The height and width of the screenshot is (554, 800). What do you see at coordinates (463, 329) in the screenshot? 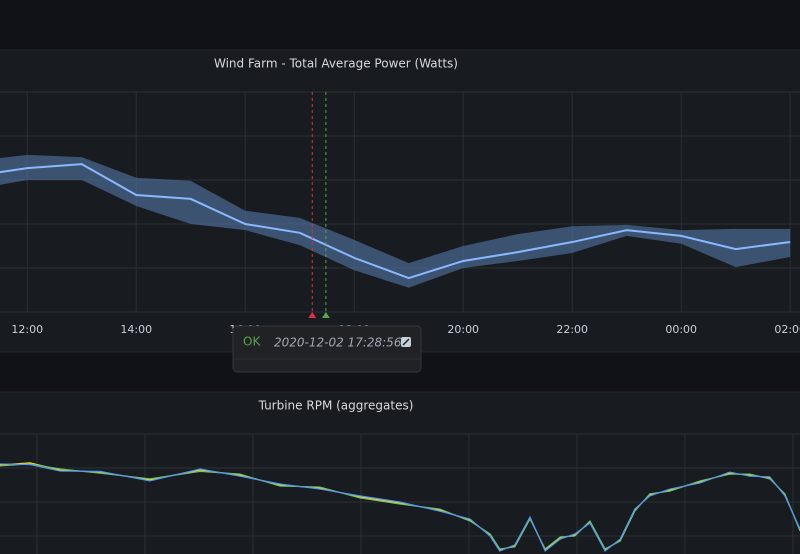
I see `x-tick-label: 20:00` at bounding box center [463, 329].